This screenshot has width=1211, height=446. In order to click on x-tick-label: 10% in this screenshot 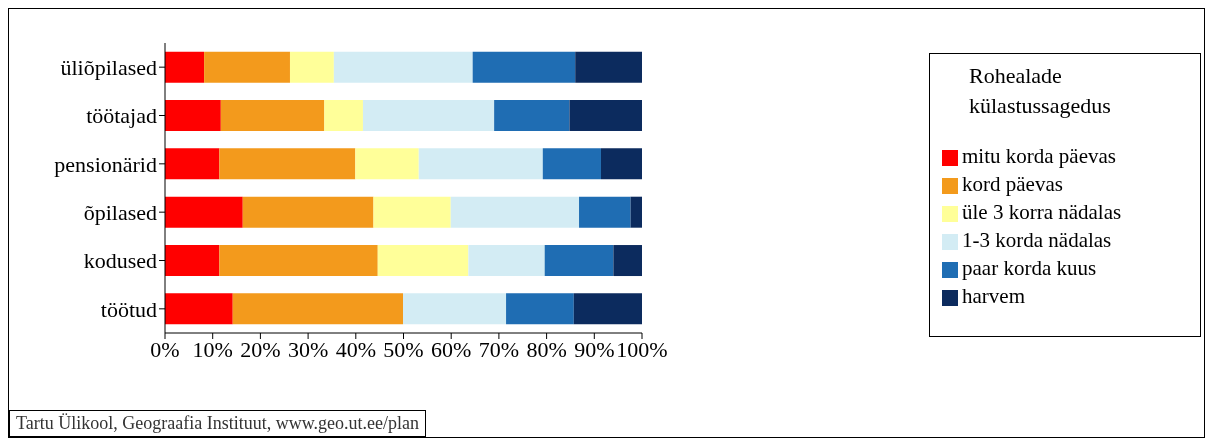, I will do `click(212, 349)`.